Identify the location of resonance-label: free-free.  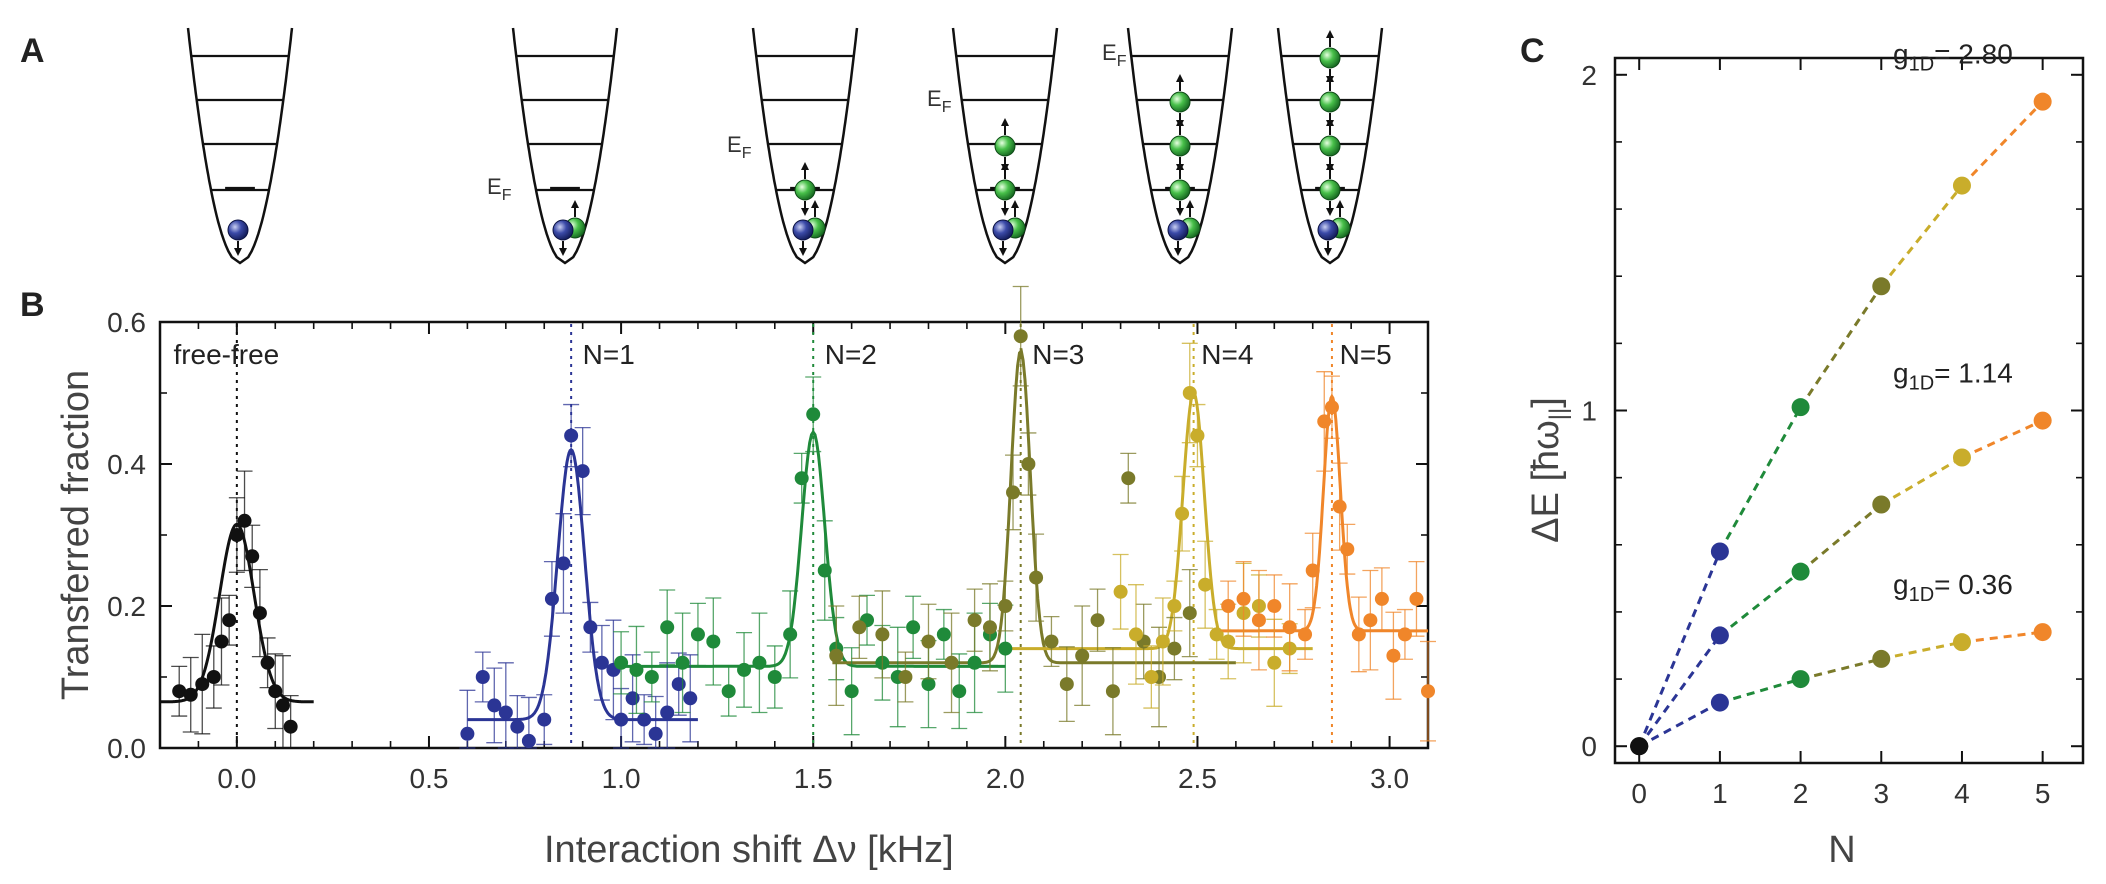
(226, 354).